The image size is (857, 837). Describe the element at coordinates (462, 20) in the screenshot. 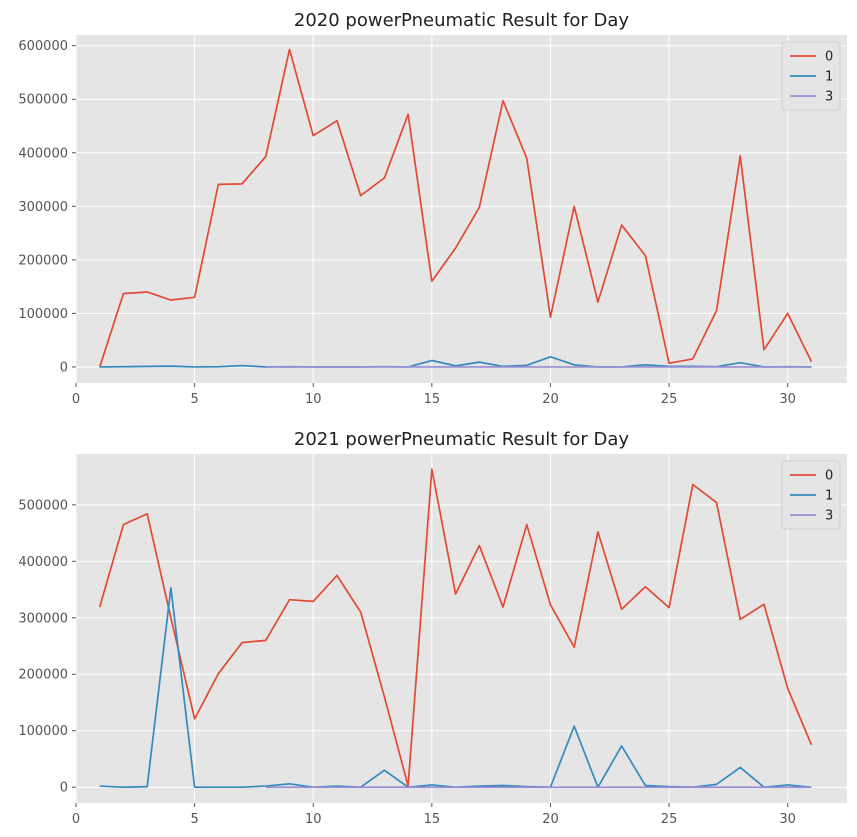

I see `chart-title: 2020 powerPneumatic Result for Day` at that location.